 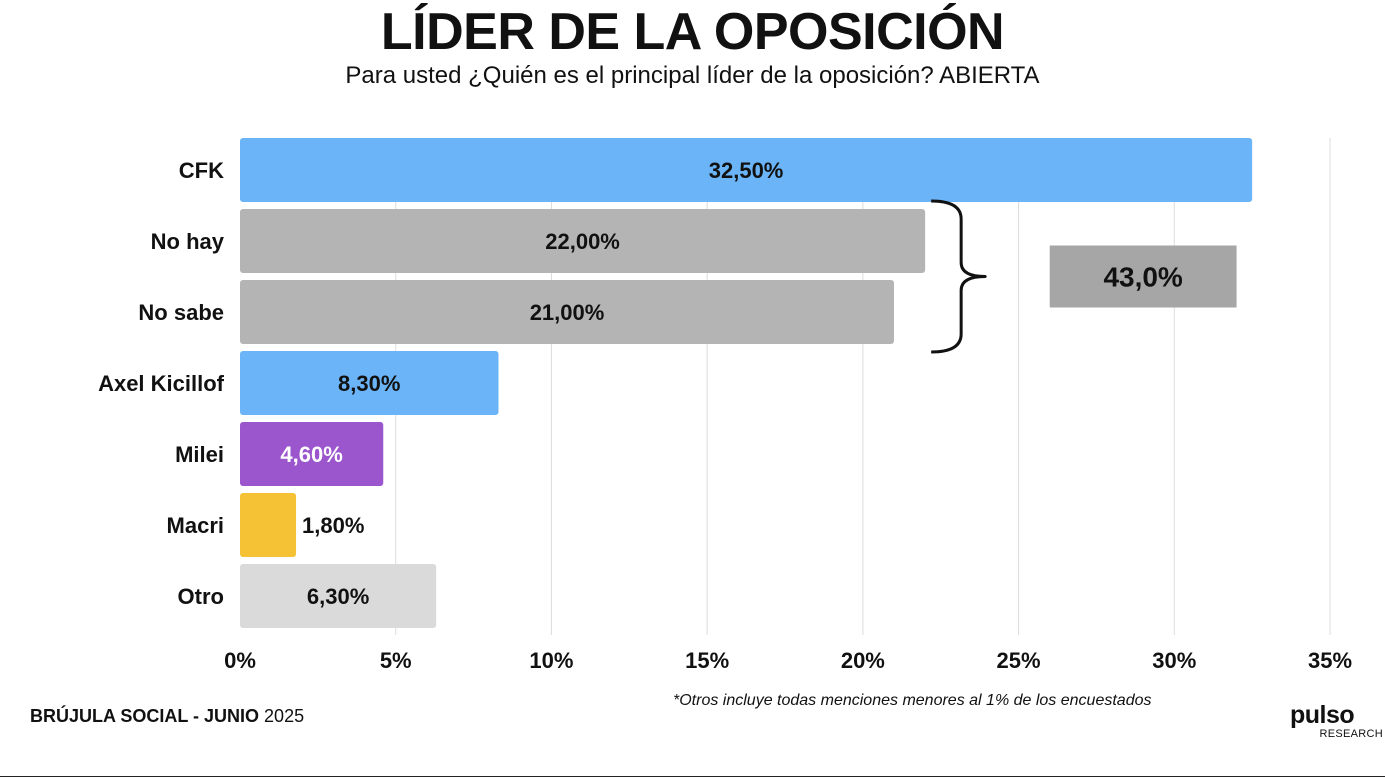 I want to click on category-label: No sabe, so click(x=181, y=312).